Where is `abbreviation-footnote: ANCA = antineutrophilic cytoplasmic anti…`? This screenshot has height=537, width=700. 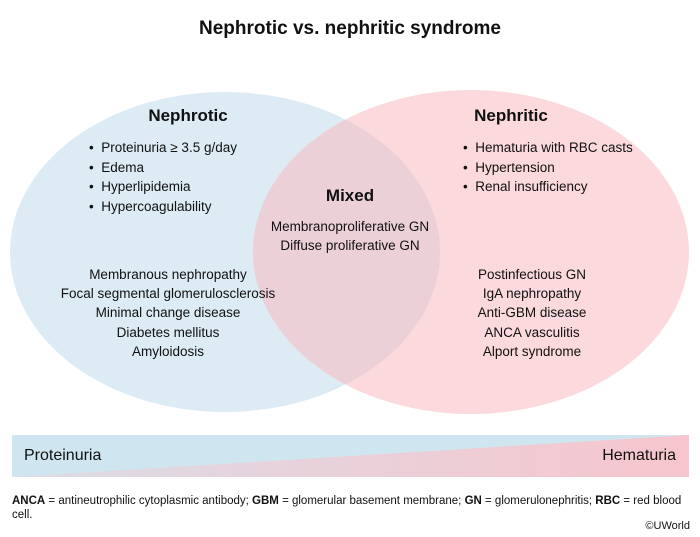
abbreviation-footnote: ANCA = antineutrophilic cytoplasmic anti… is located at coordinates (350, 508).